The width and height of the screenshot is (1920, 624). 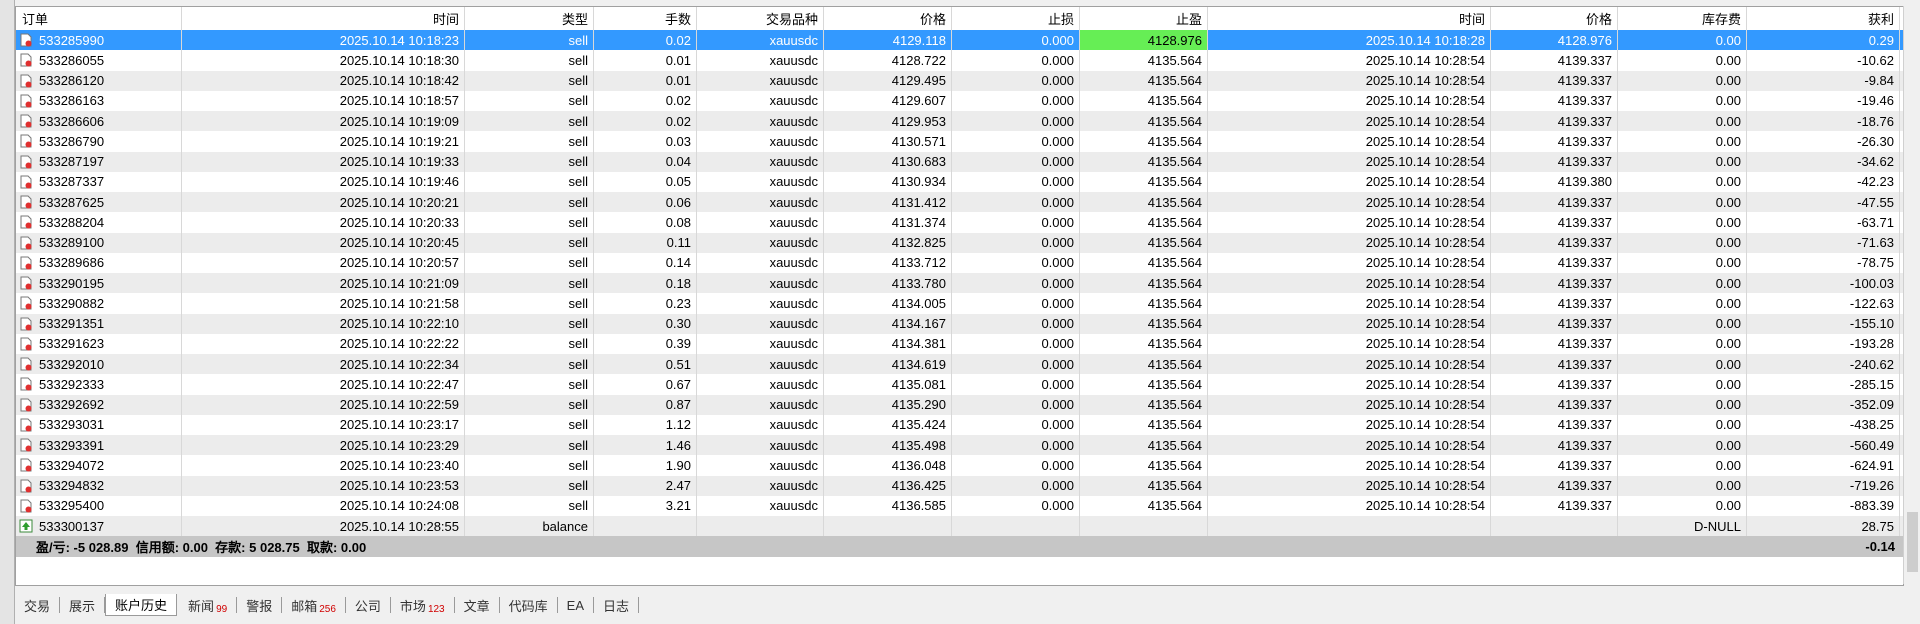 I want to click on table-cell: -47.55, so click(x=1823, y=202).